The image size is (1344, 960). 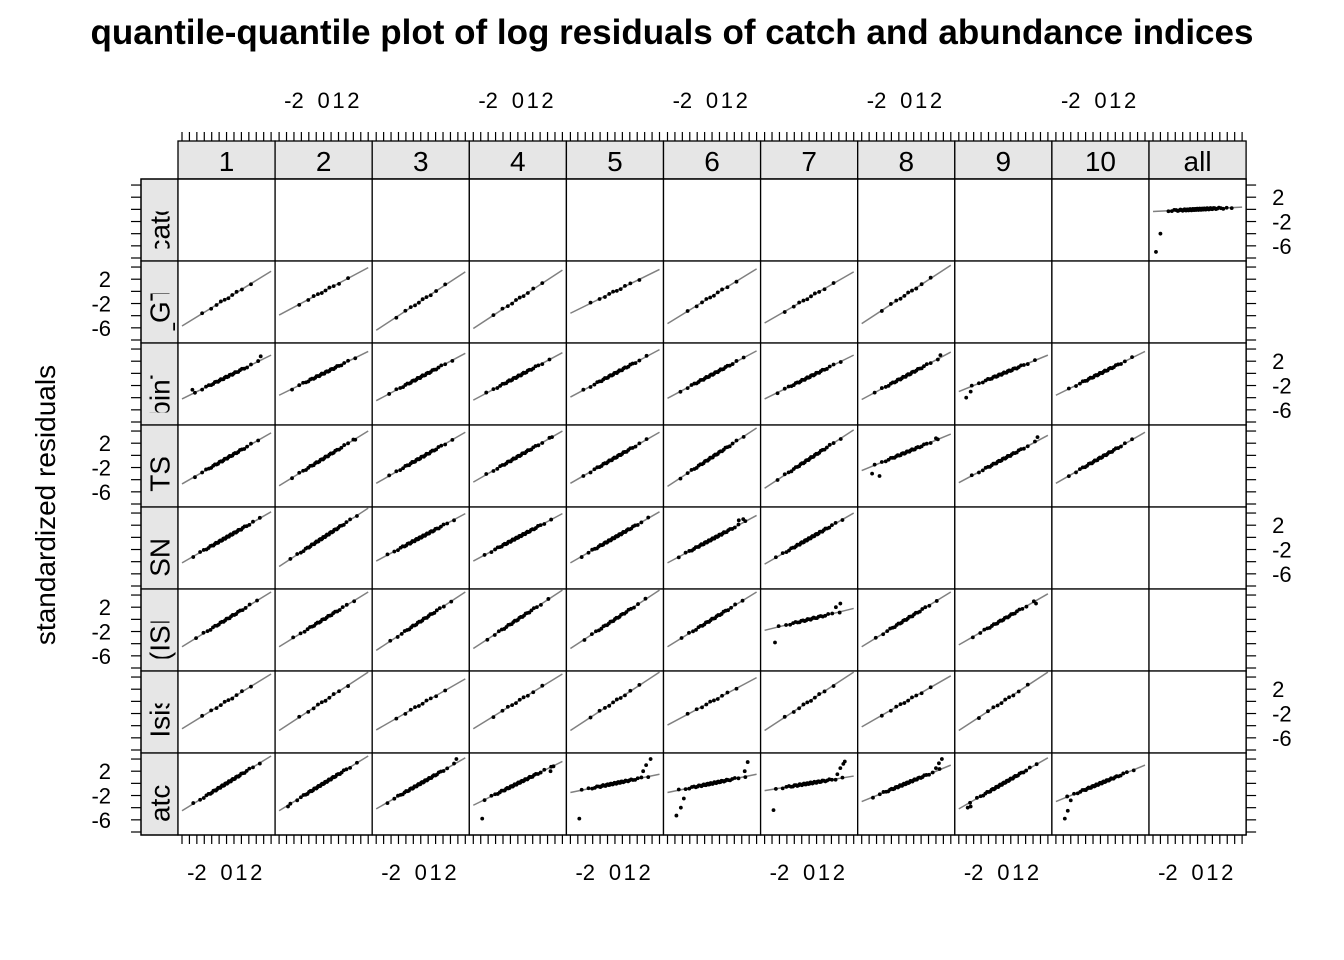 What do you see at coordinates (160, 302) in the screenshot?
I see `row-strip-label: TS_GTS_C` at bounding box center [160, 302].